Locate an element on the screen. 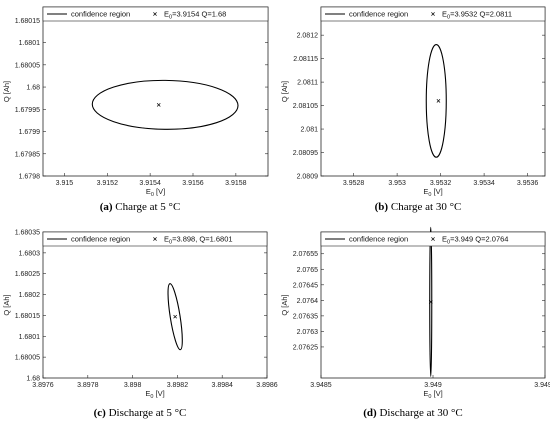  y-tick-label: 1.6802 is located at coordinates (30, 295).